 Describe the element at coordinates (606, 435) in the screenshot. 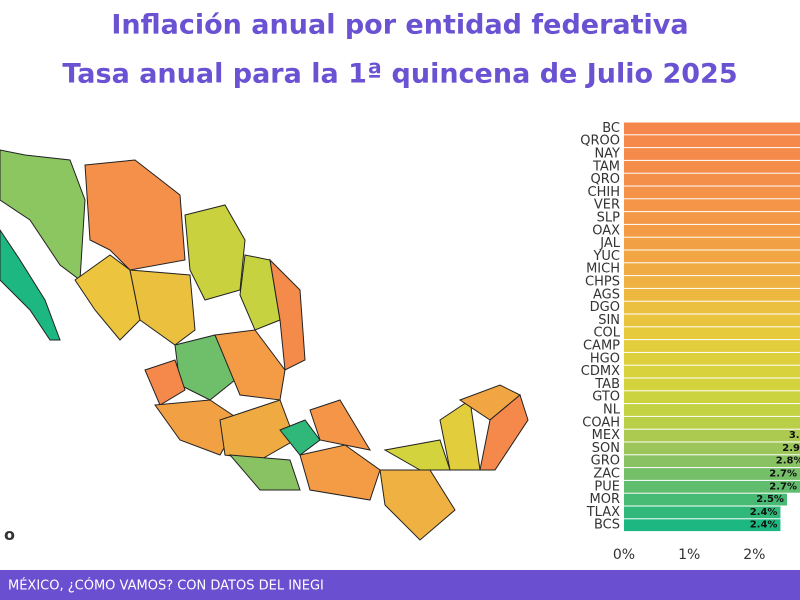

I see `y-tick-label: MEX` at that location.